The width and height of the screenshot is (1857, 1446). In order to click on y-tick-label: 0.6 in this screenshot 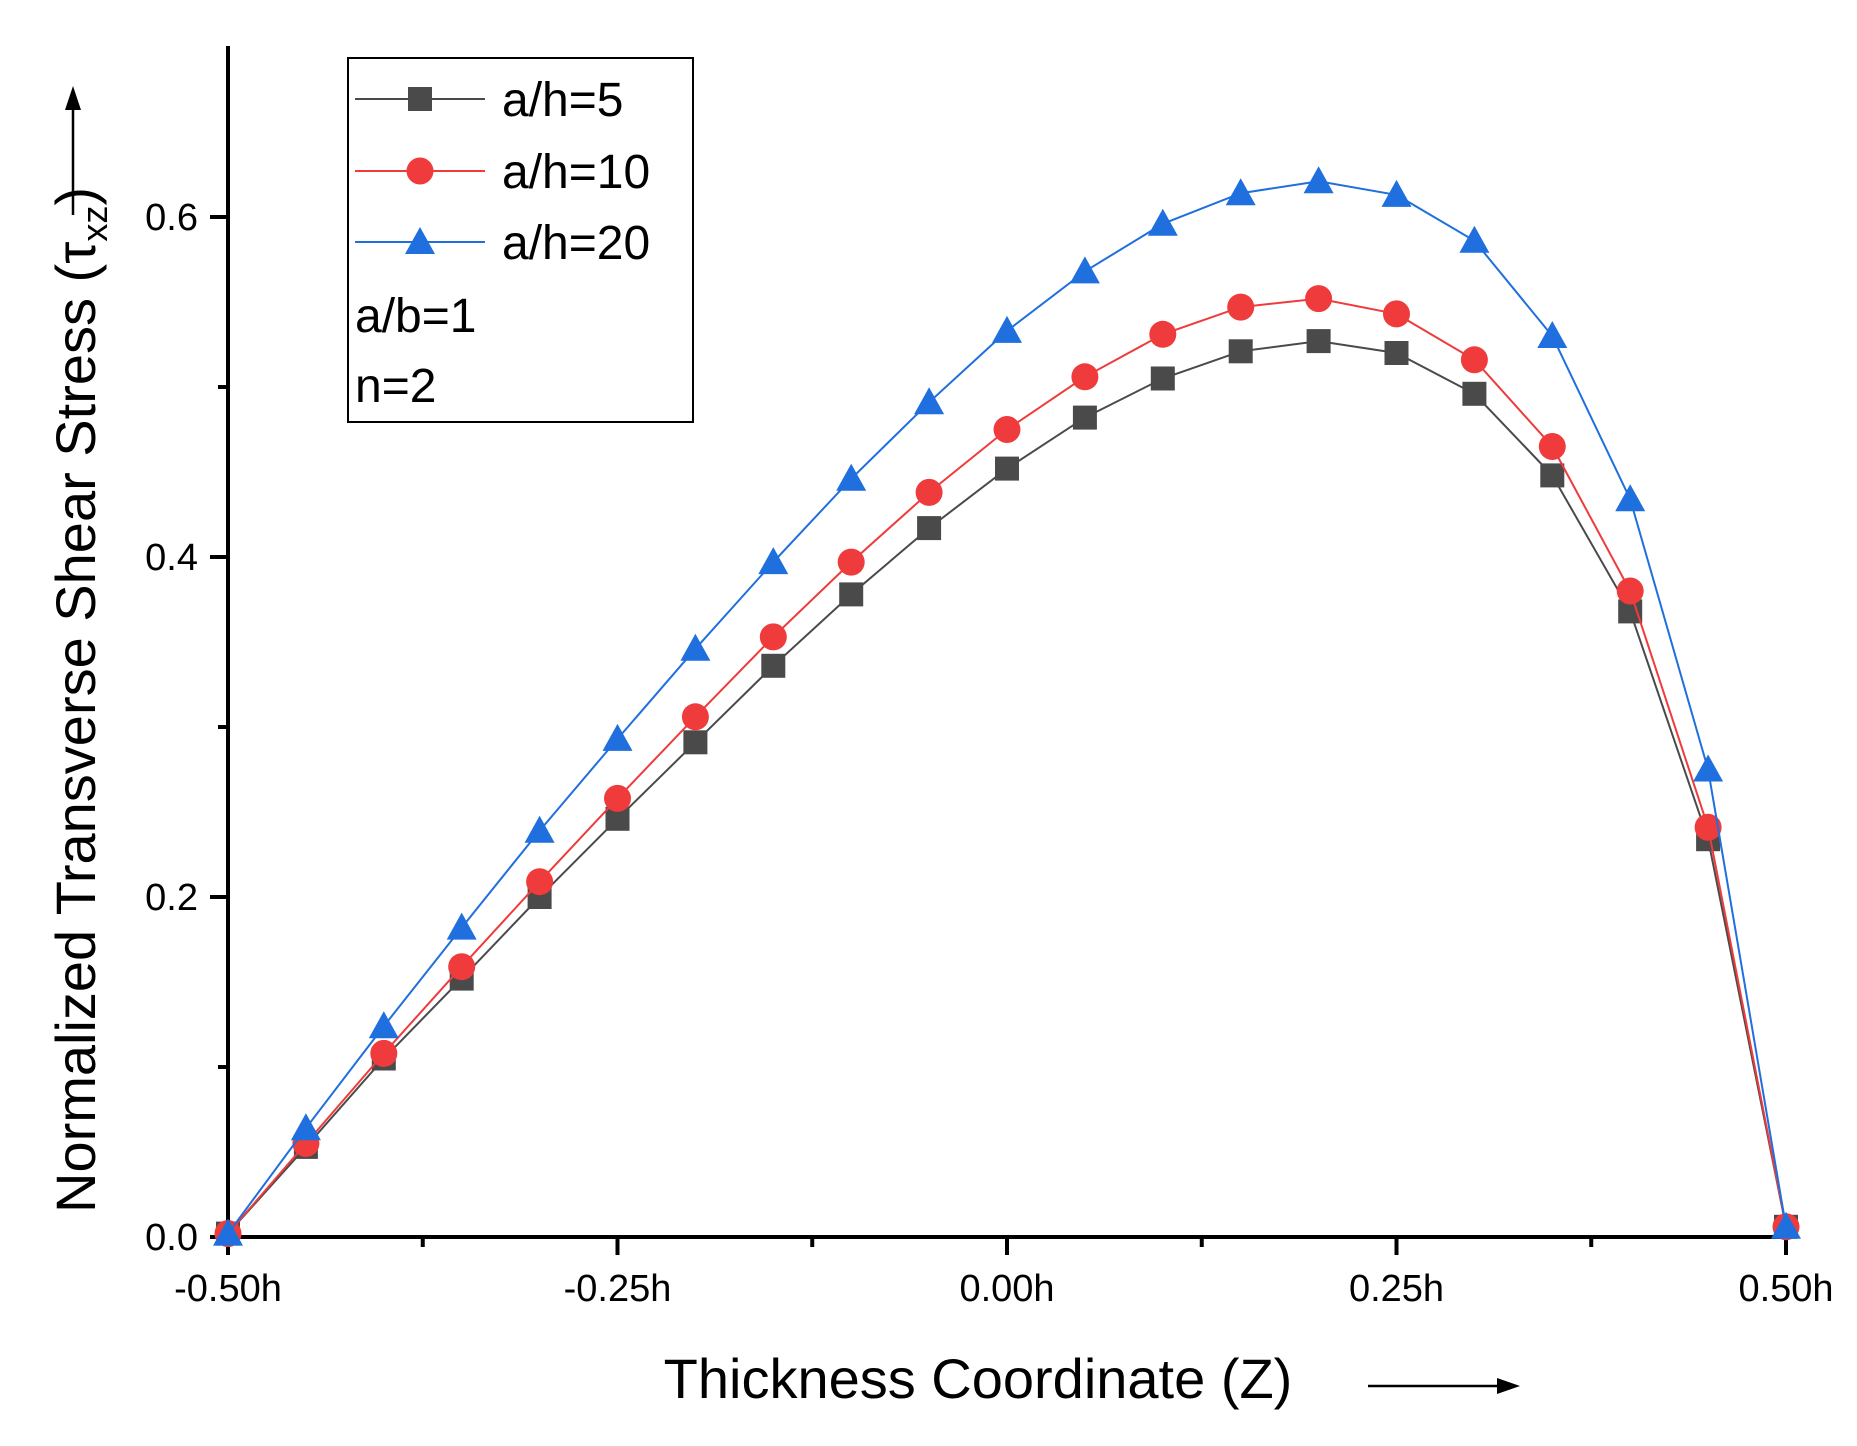, I will do `click(171, 218)`.